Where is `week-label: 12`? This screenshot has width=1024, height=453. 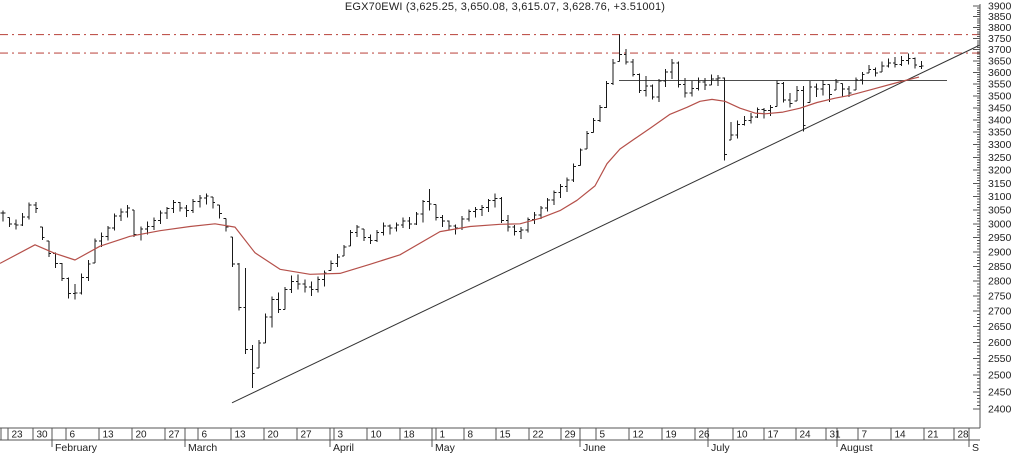 week-label: 12 is located at coordinates (639, 435).